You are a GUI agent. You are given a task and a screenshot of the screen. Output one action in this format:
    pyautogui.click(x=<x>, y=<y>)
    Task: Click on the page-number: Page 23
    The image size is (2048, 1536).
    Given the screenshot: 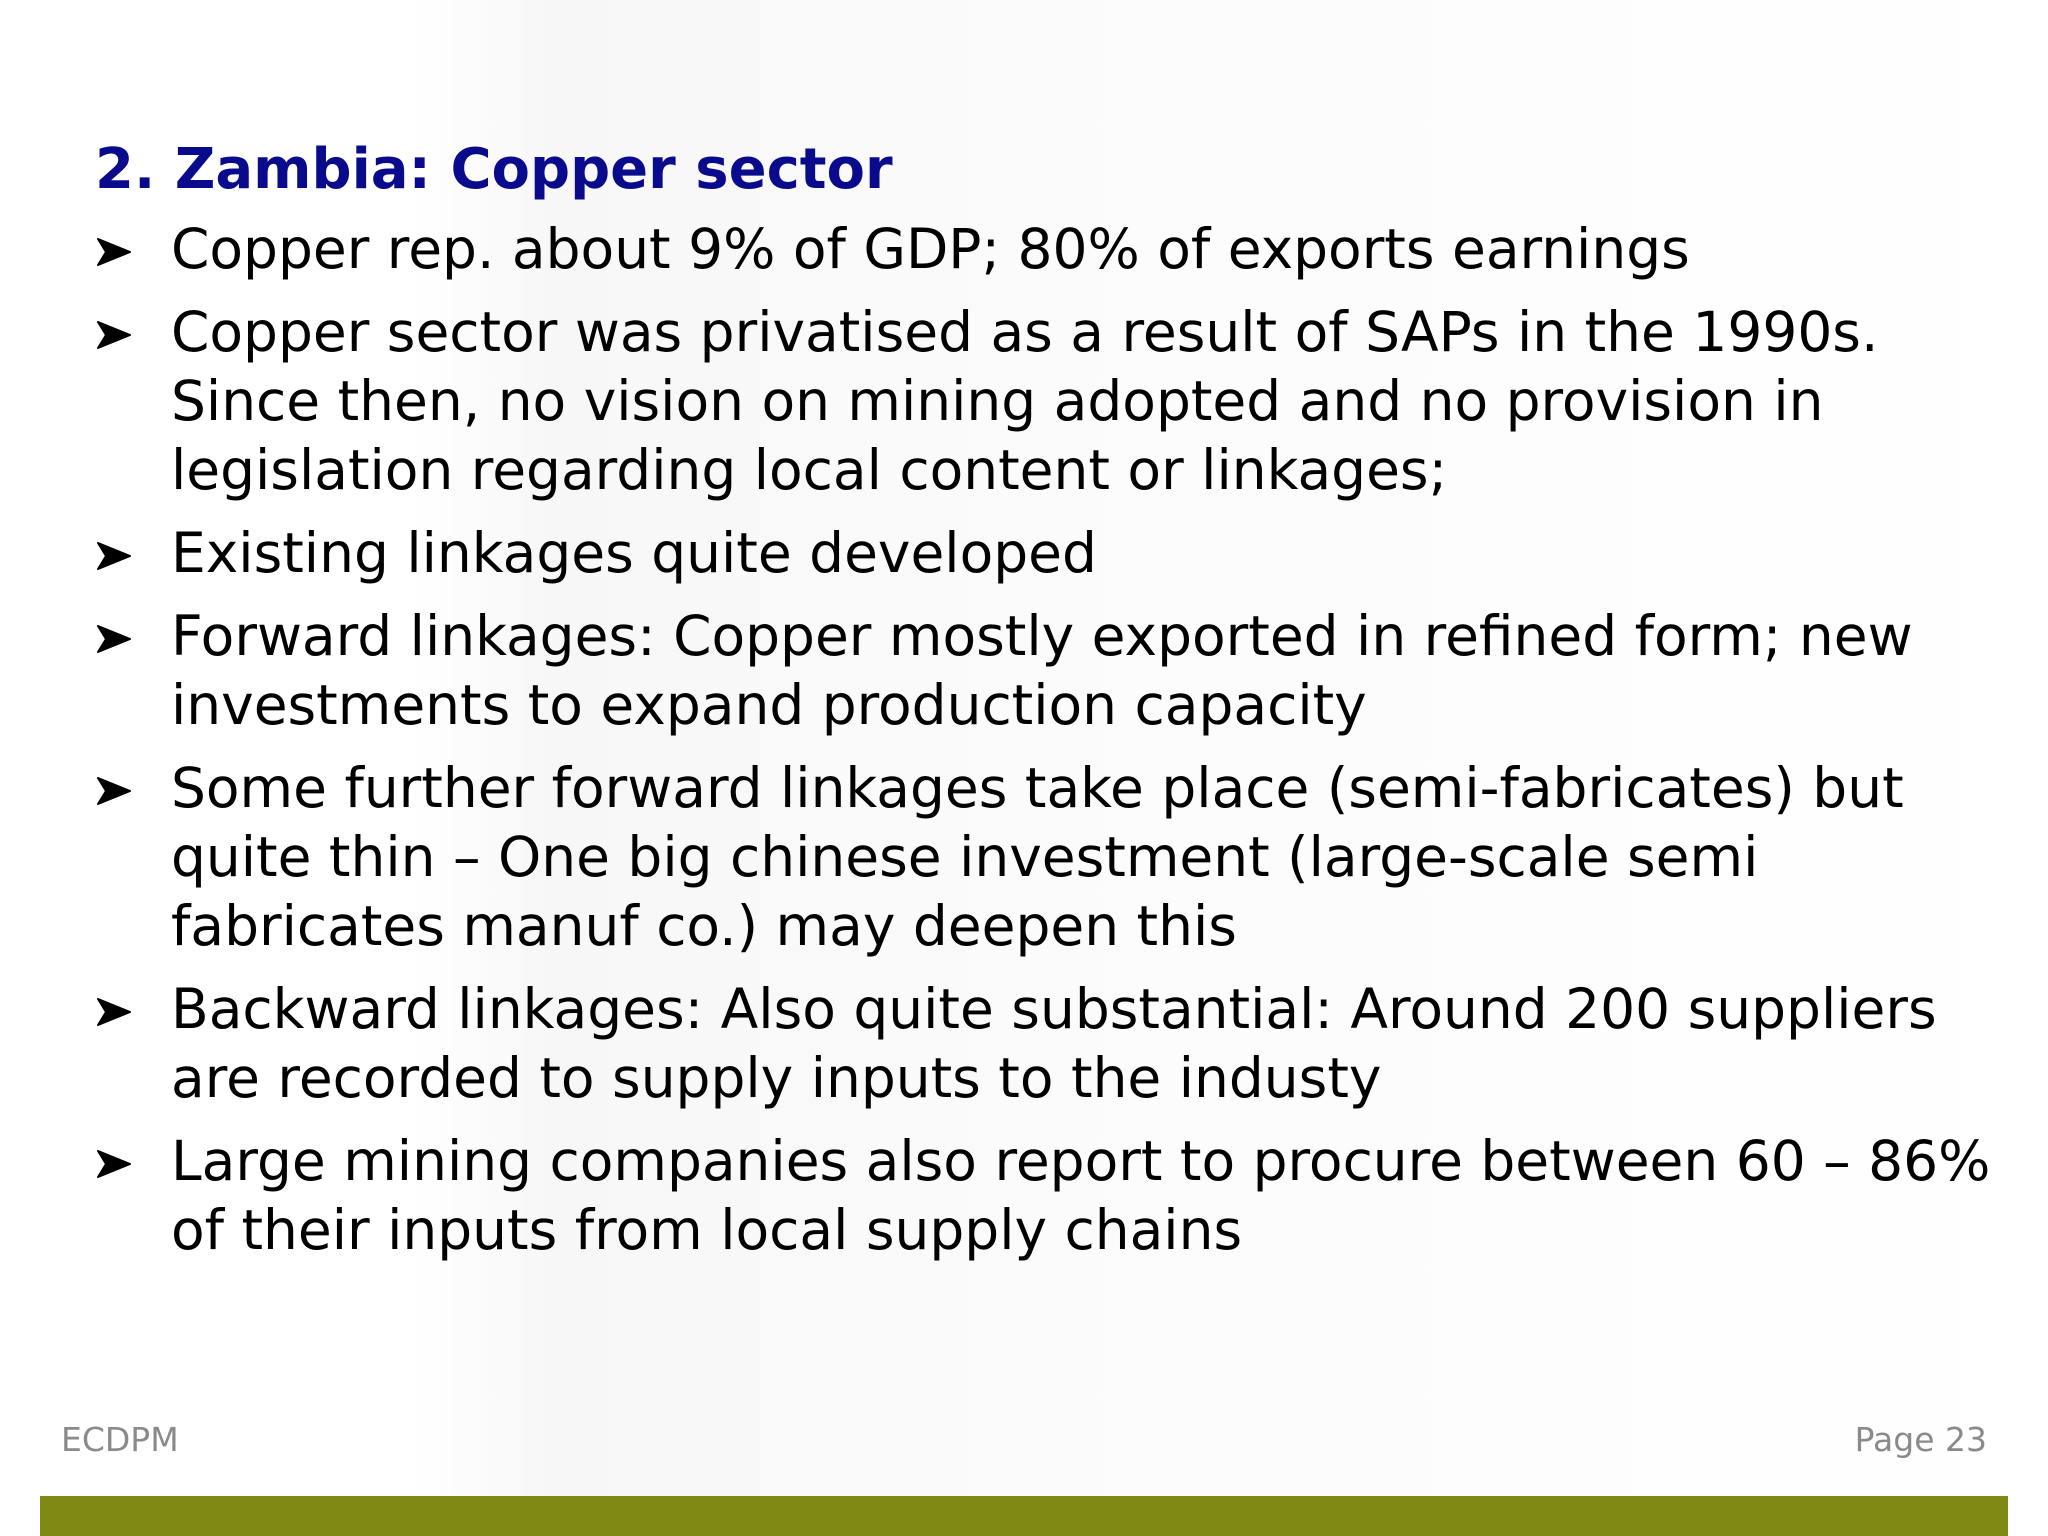 What is the action you would take?
    pyautogui.click(x=1920, y=1439)
    